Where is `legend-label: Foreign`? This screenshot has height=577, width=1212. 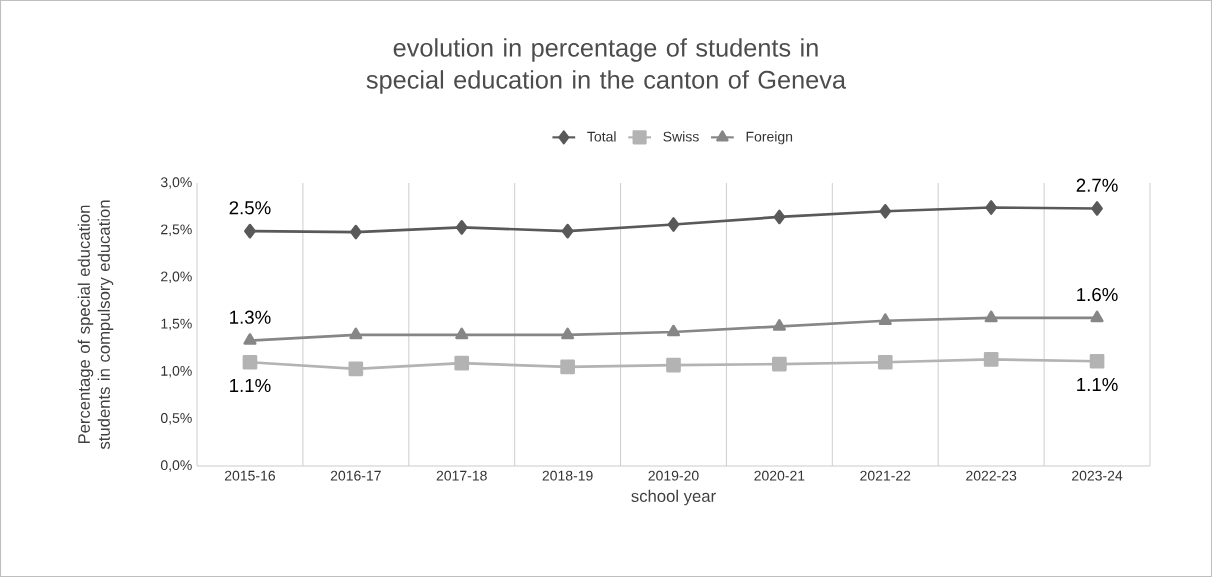
legend-label: Foreign is located at coordinates (769, 138).